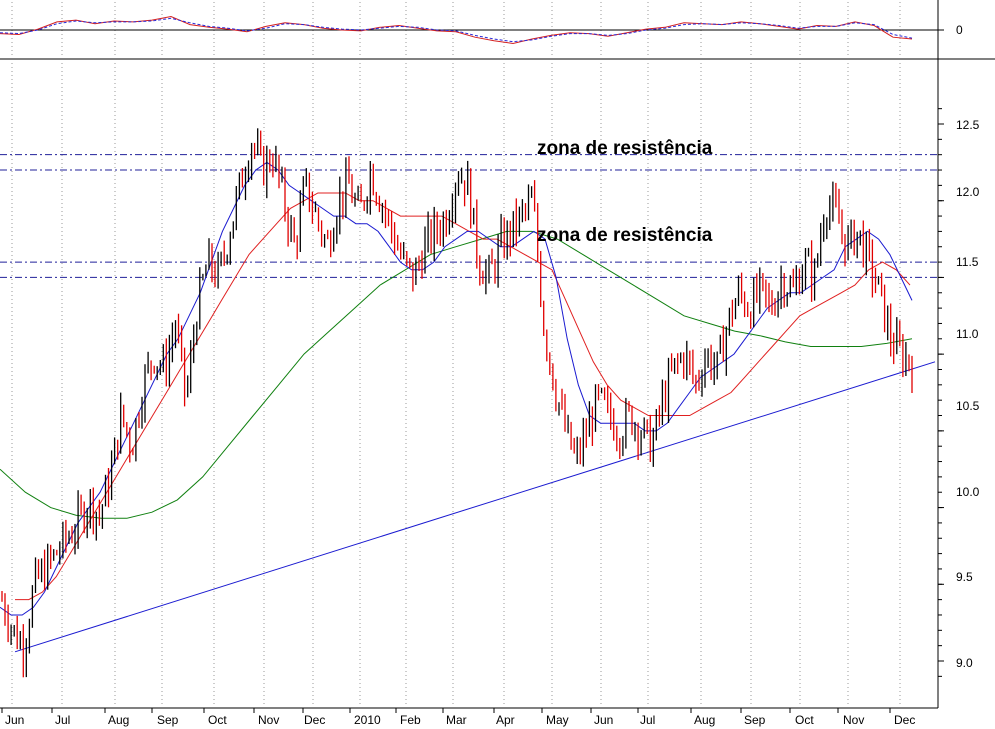 Image resolution: width=995 pixels, height=729 pixels. I want to click on x-axis-ticks, so click(446, 710).